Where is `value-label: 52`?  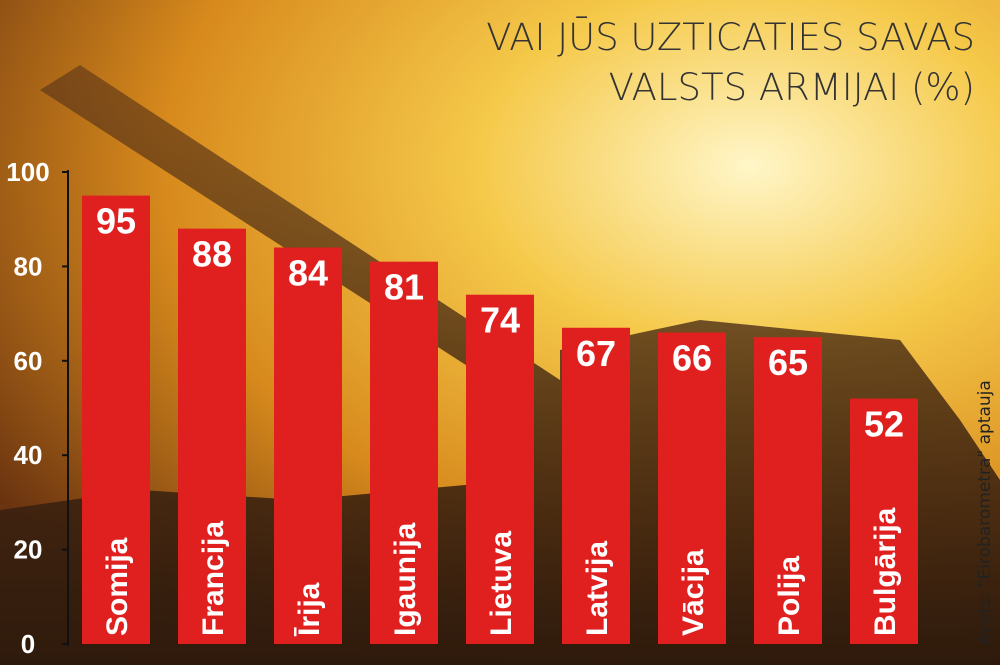
value-label: 52 is located at coordinates (884, 424).